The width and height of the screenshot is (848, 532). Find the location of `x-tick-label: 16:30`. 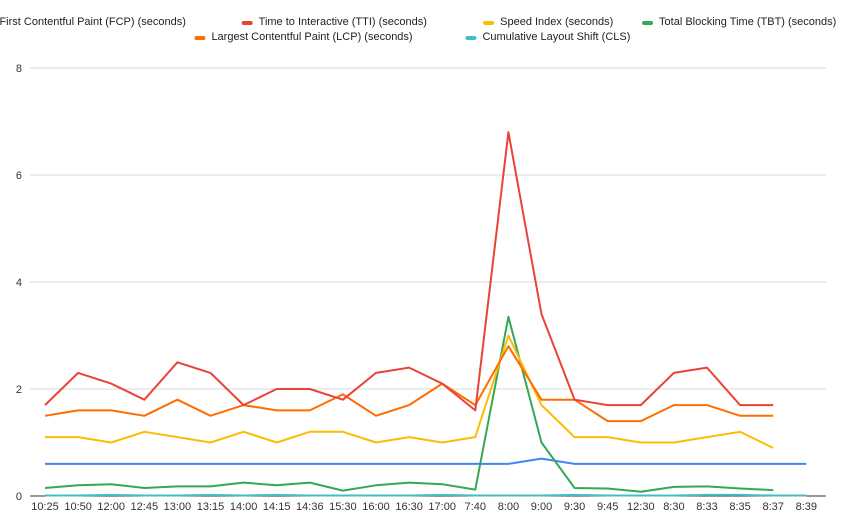

x-tick-label: 16:30 is located at coordinates (409, 507).